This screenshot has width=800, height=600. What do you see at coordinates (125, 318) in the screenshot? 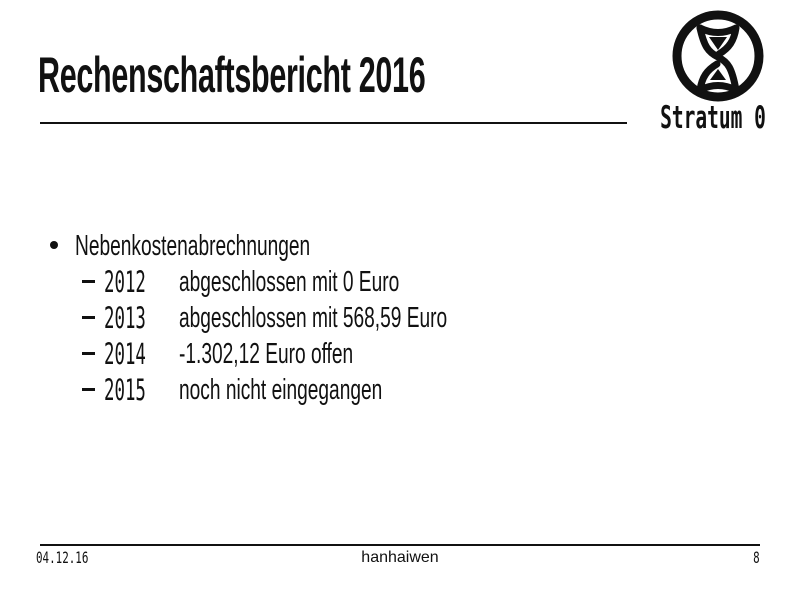
I see `year-label: 2013` at bounding box center [125, 318].